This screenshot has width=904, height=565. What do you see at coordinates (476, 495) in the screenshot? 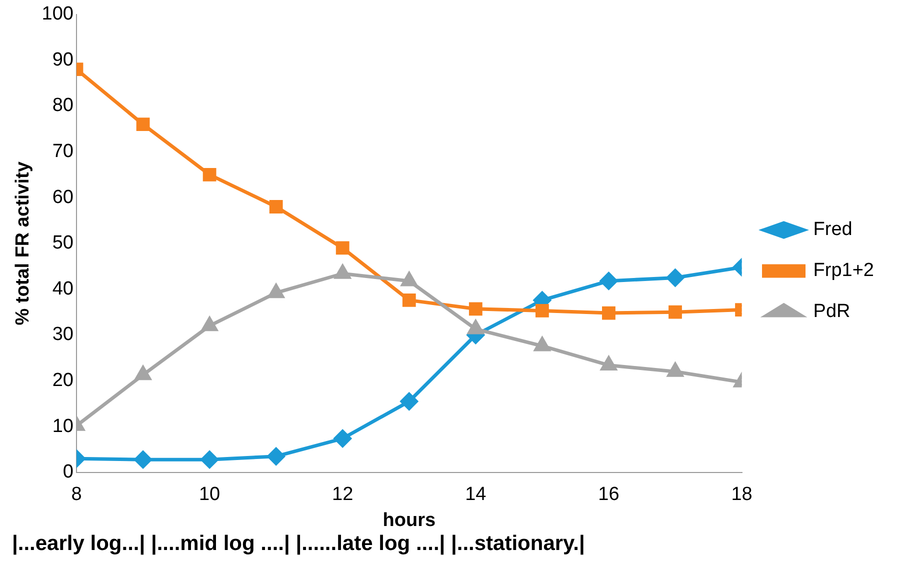
I see `x-tick-label: 14` at bounding box center [476, 495].